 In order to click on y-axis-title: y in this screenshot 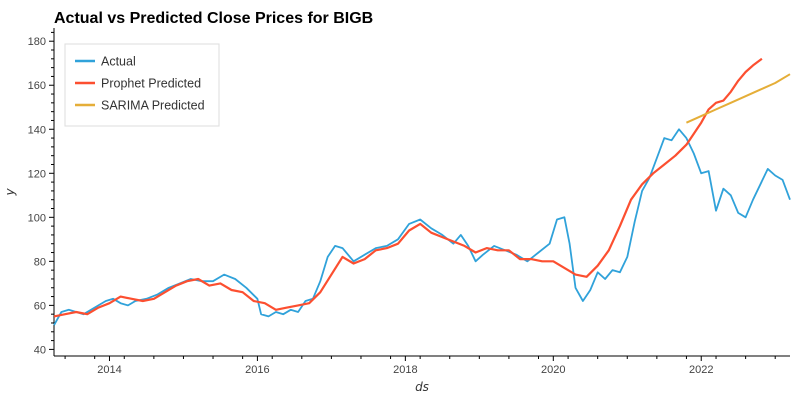, I will do `click(10, 192)`.